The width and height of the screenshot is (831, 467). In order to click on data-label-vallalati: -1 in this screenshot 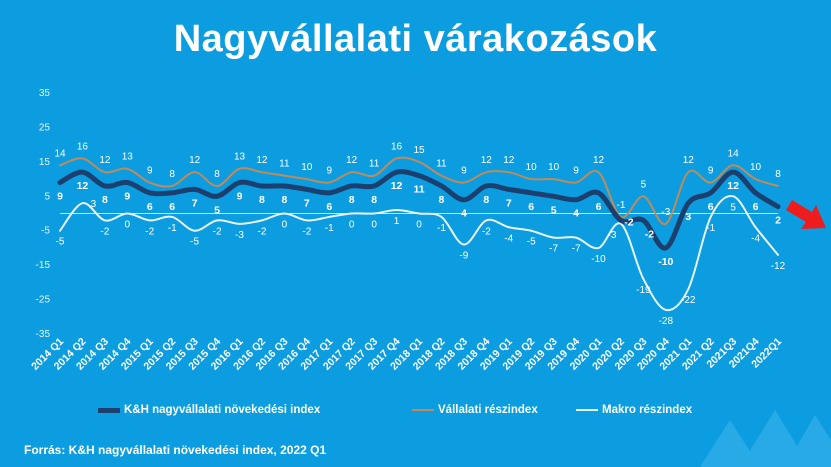, I will do `click(620, 205)`.